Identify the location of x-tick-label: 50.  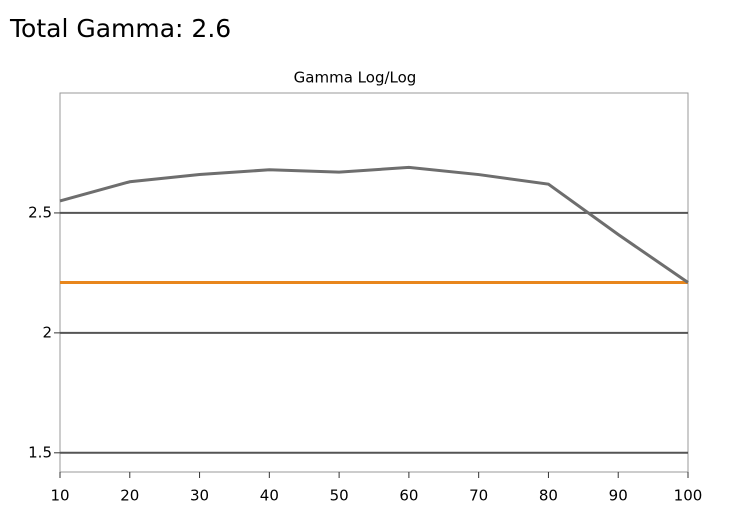
(339, 496).